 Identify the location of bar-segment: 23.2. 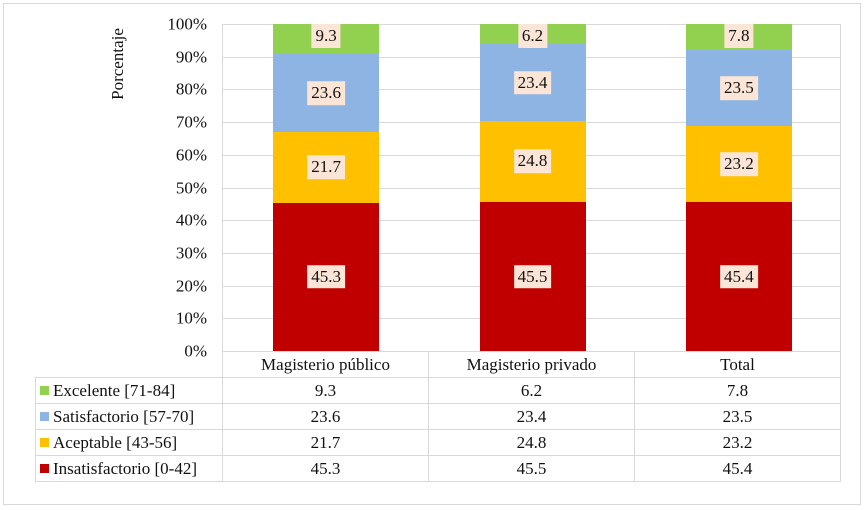
(738, 164).